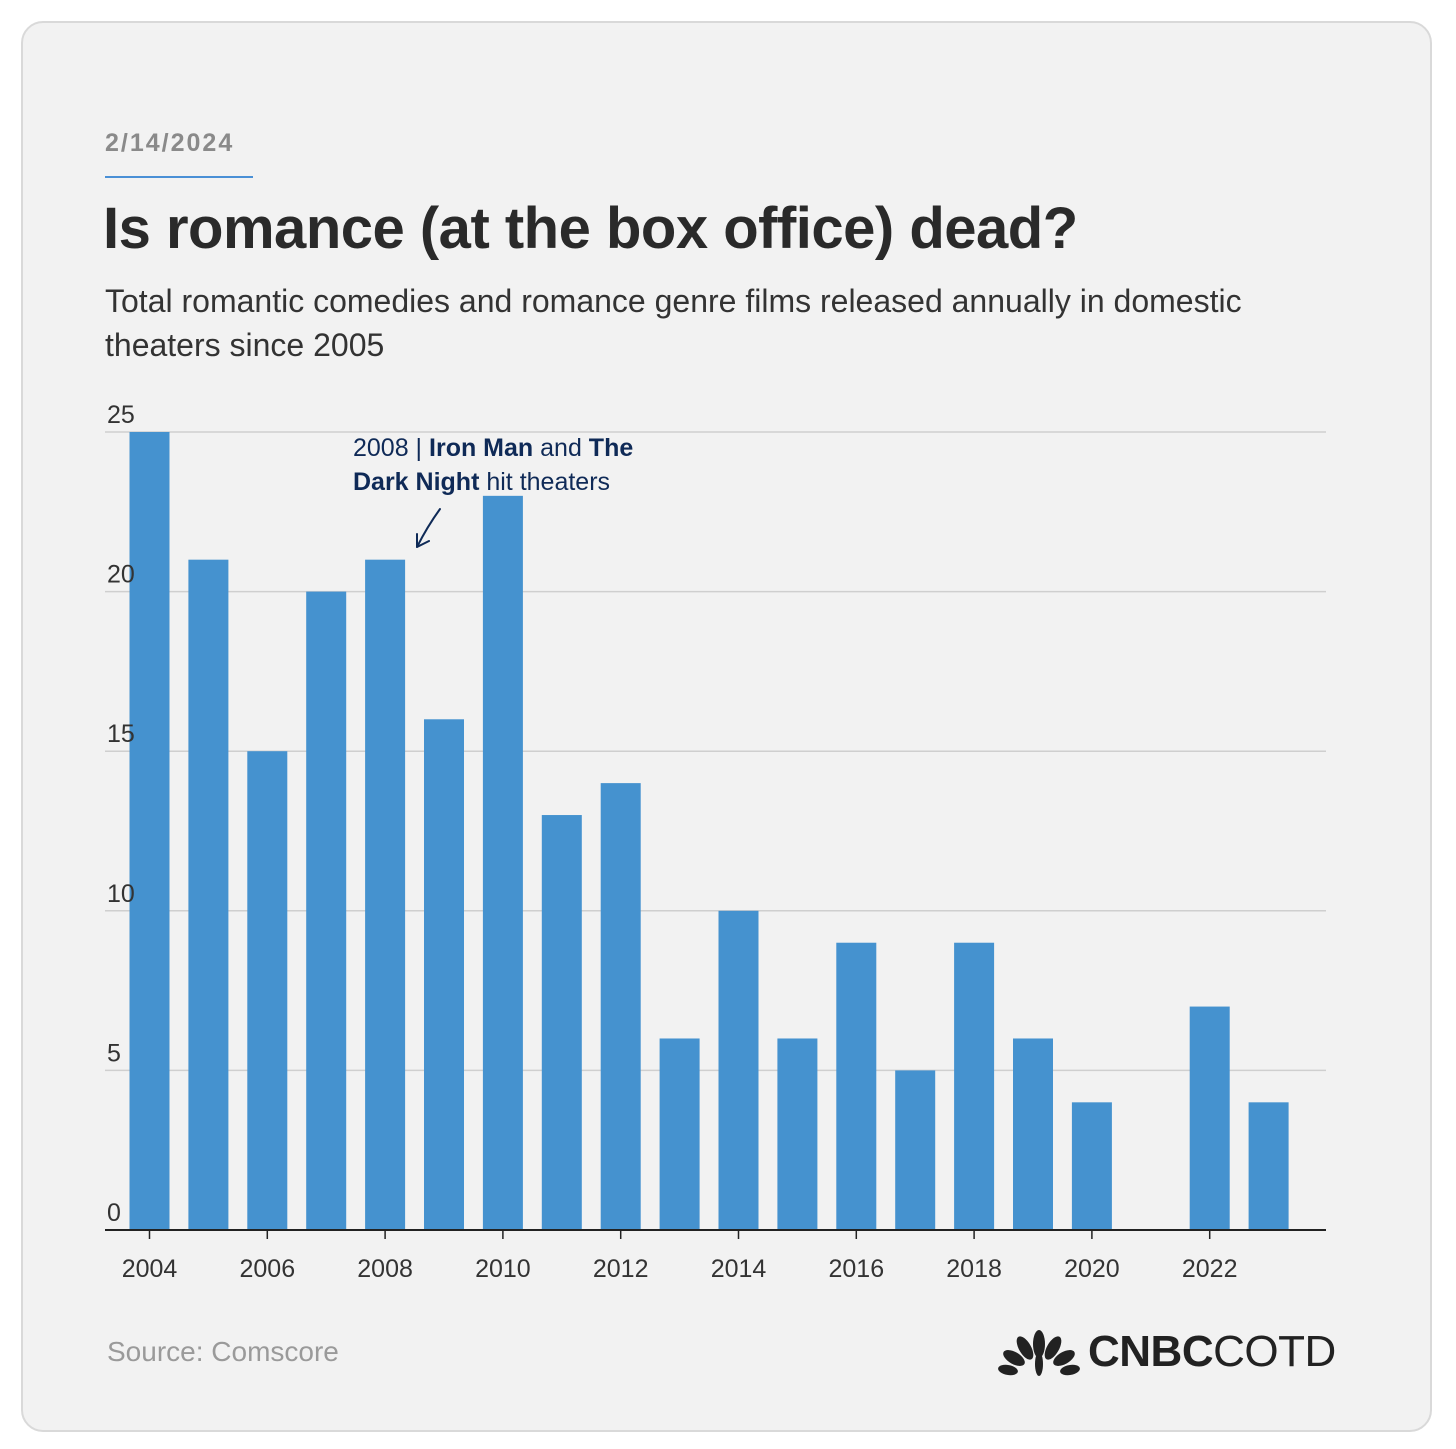 Image resolution: width=1456 pixels, height=1449 pixels. I want to click on y-tick-label: 15, so click(121, 734).